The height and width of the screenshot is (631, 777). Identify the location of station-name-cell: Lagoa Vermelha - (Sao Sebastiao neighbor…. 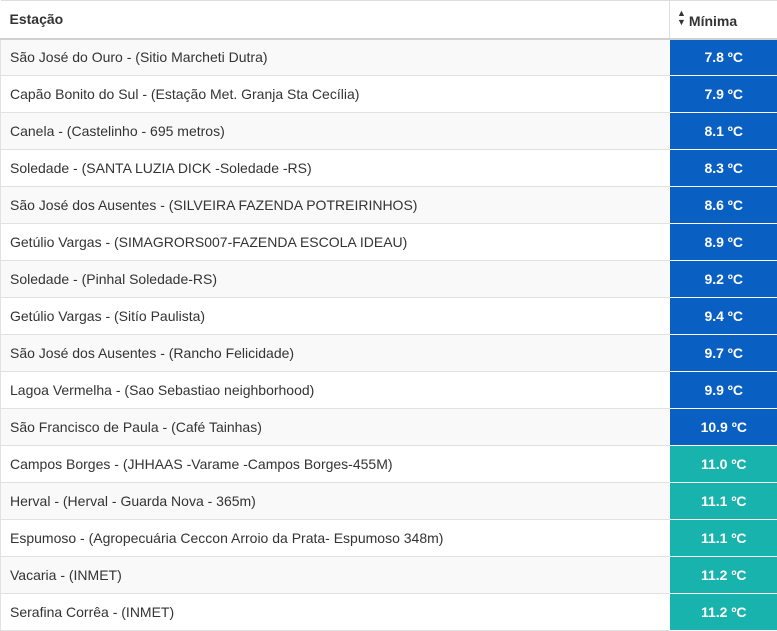
(335, 390).